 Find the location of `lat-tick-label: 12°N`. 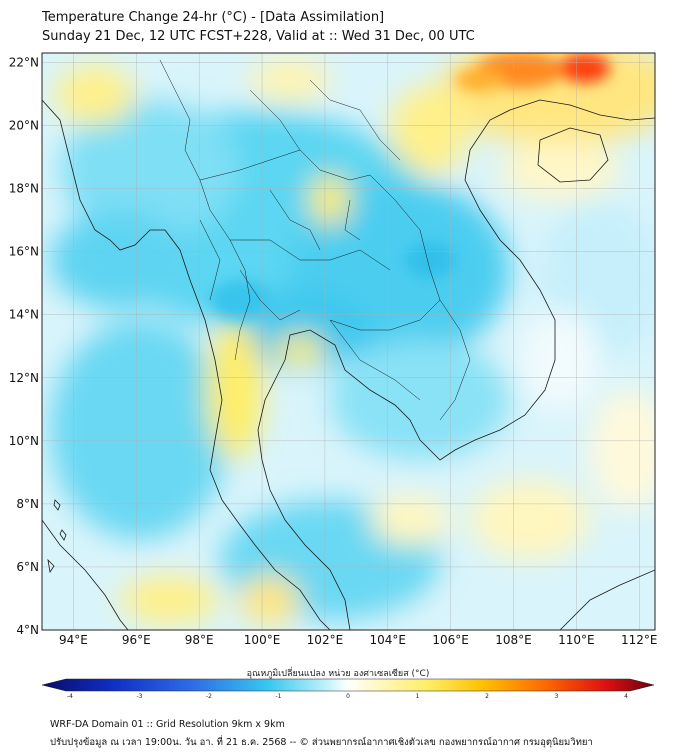

lat-tick-label: 12°N is located at coordinates (24, 378).